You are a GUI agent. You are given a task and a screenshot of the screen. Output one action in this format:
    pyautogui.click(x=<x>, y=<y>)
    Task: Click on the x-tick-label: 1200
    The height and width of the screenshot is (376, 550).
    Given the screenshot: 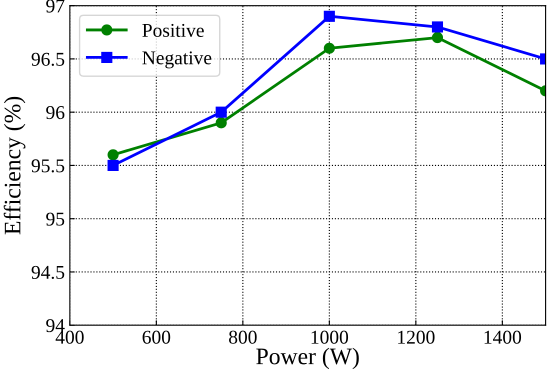 What is the action you would take?
    pyautogui.click(x=416, y=337)
    